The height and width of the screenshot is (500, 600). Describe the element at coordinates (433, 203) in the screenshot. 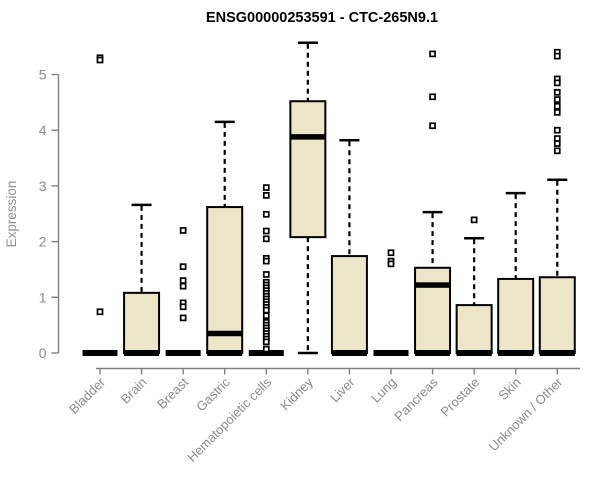

I see `boxplot-pancreas` at that location.